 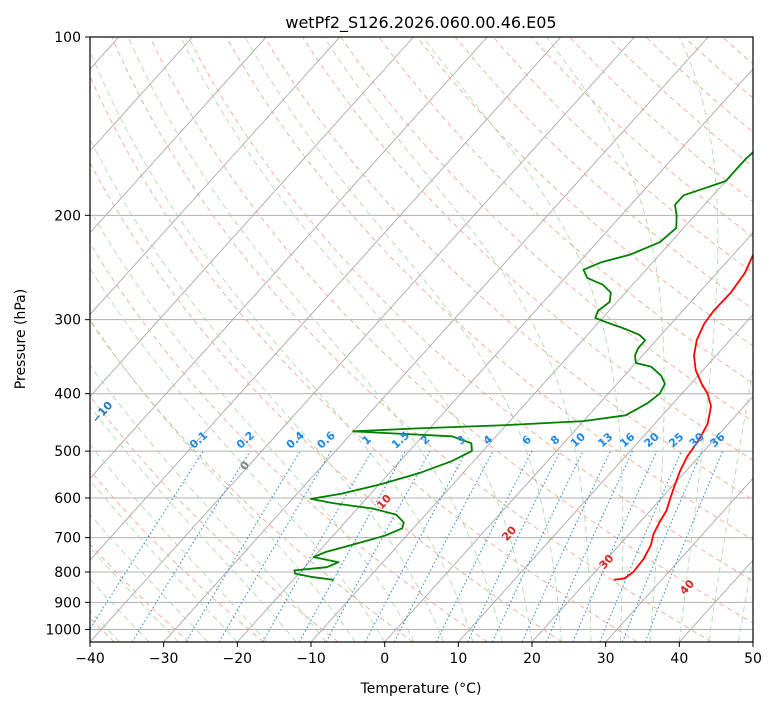 What do you see at coordinates (578, 440) in the screenshot?
I see `mixing-ratio-label: 10` at bounding box center [578, 440].